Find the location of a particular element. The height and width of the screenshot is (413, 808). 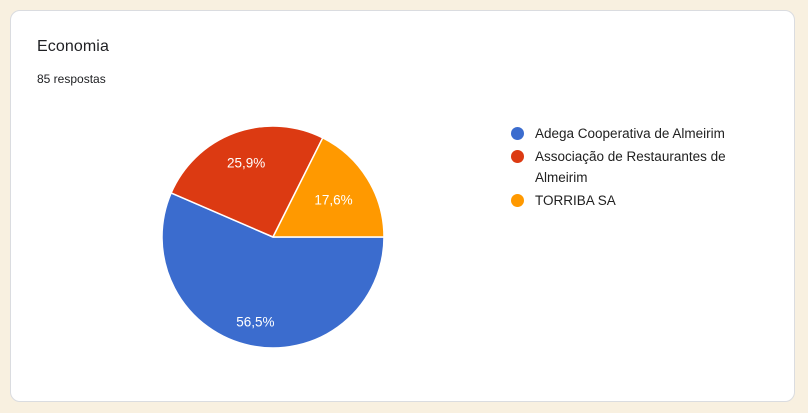

legend-item-1: Adega Cooperativa de Almeirim is located at coordinates (647, 133).